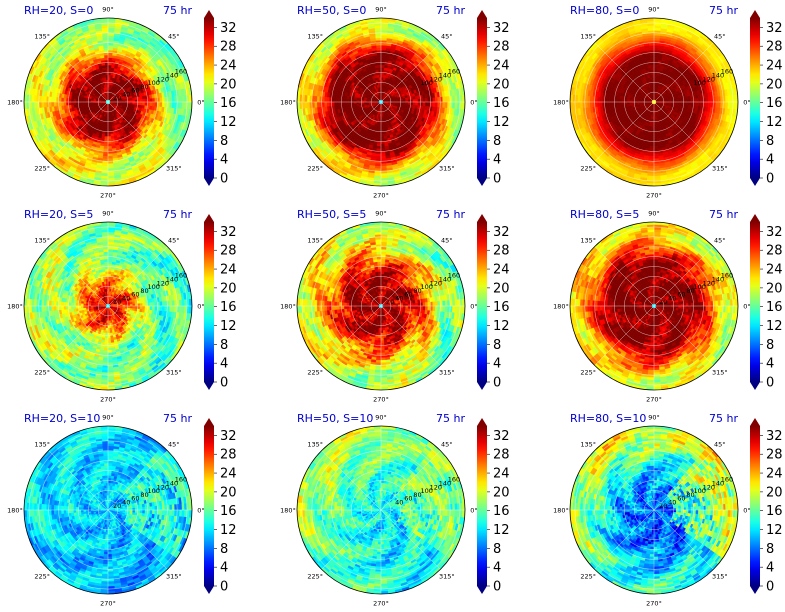  I want to click on angle-tick-label: 180°, so click(15, 103).